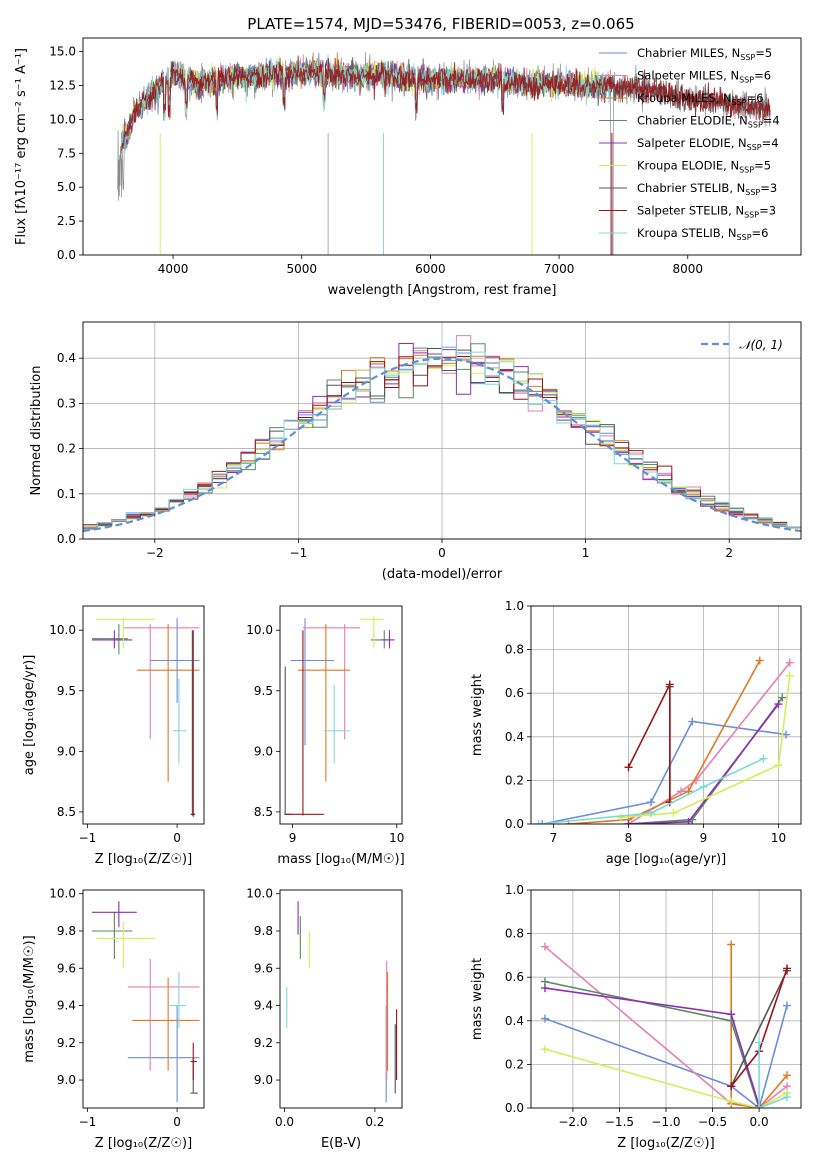 The width and height of the screenshot is (819, 1170). Describe the element at coordinates (341, 1143) in the screenshot. I see `x-axis-label: E(B-V)` at that location.